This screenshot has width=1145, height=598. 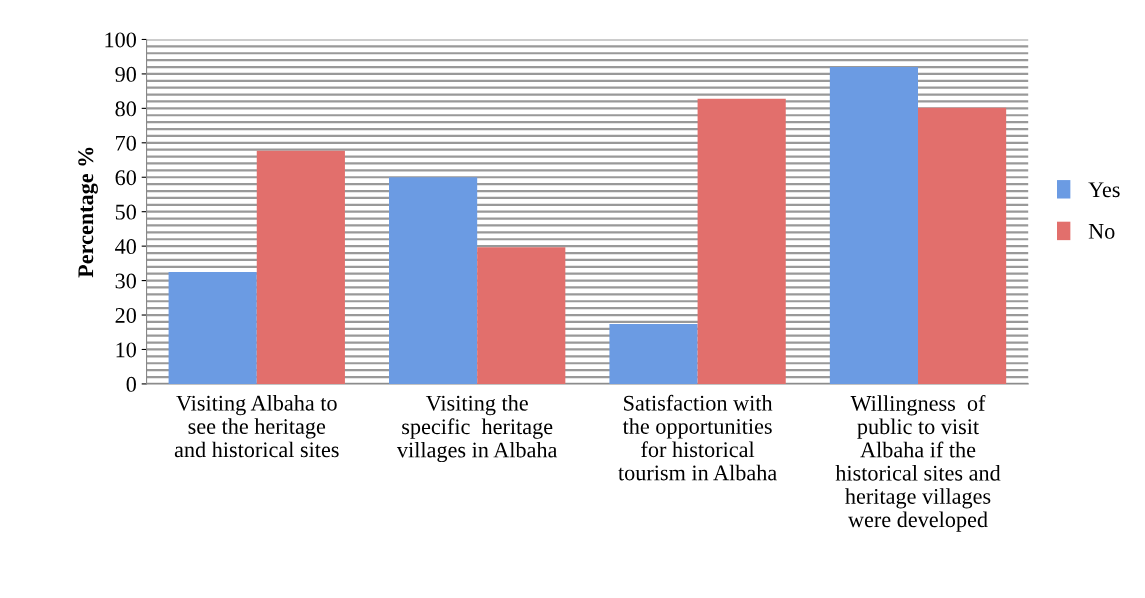 I want to click on y-tick-label: 90, so click(x=125, y=74).